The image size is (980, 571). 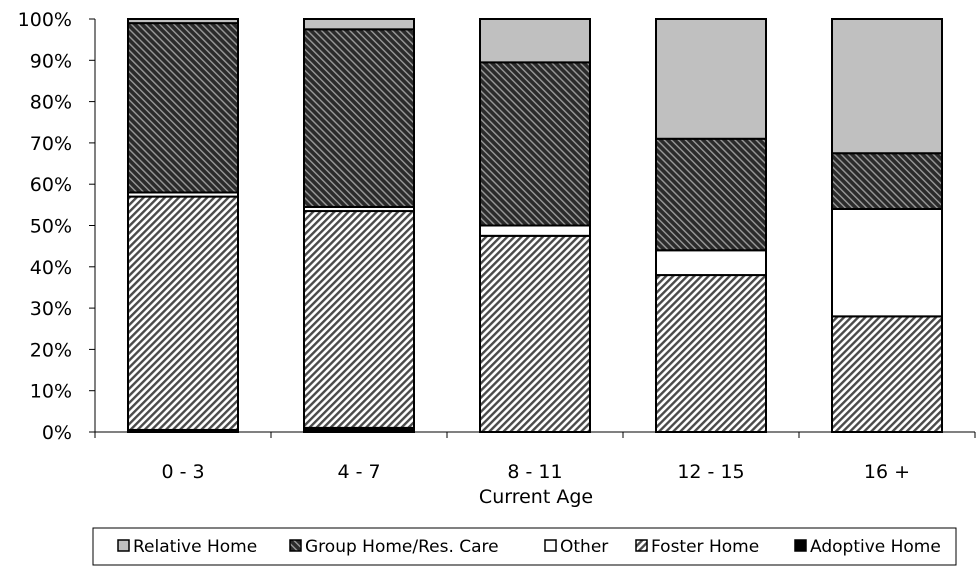 What do you see at coordinates (51, 309) in the screenshot?
I see `y-tick-label: 30%` at bounding box center [51, 309].